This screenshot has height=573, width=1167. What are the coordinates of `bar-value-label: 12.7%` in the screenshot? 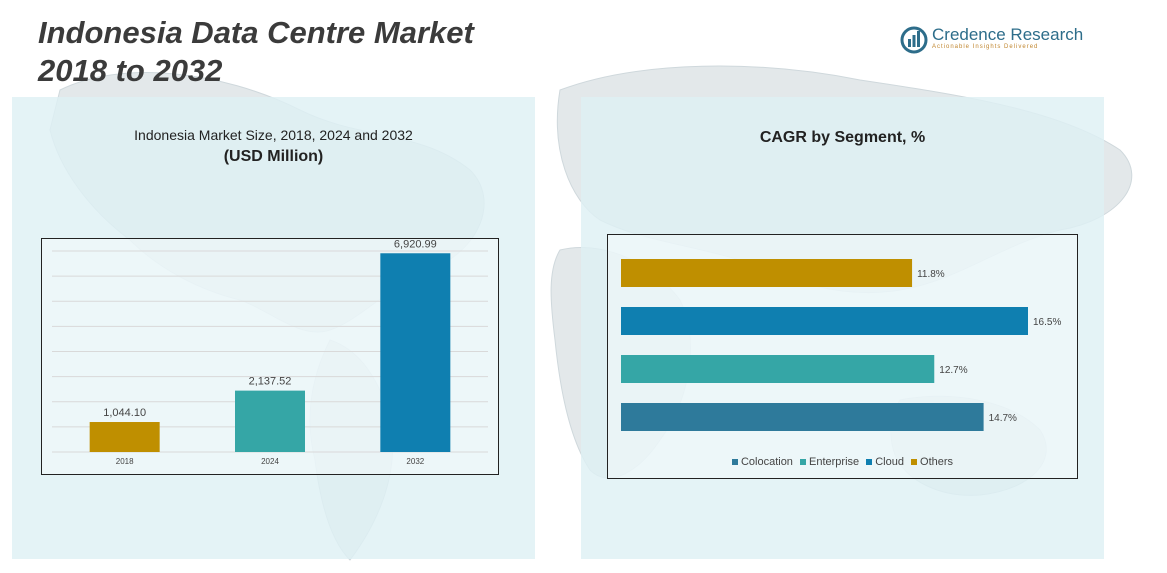 It's located at (953, 370).